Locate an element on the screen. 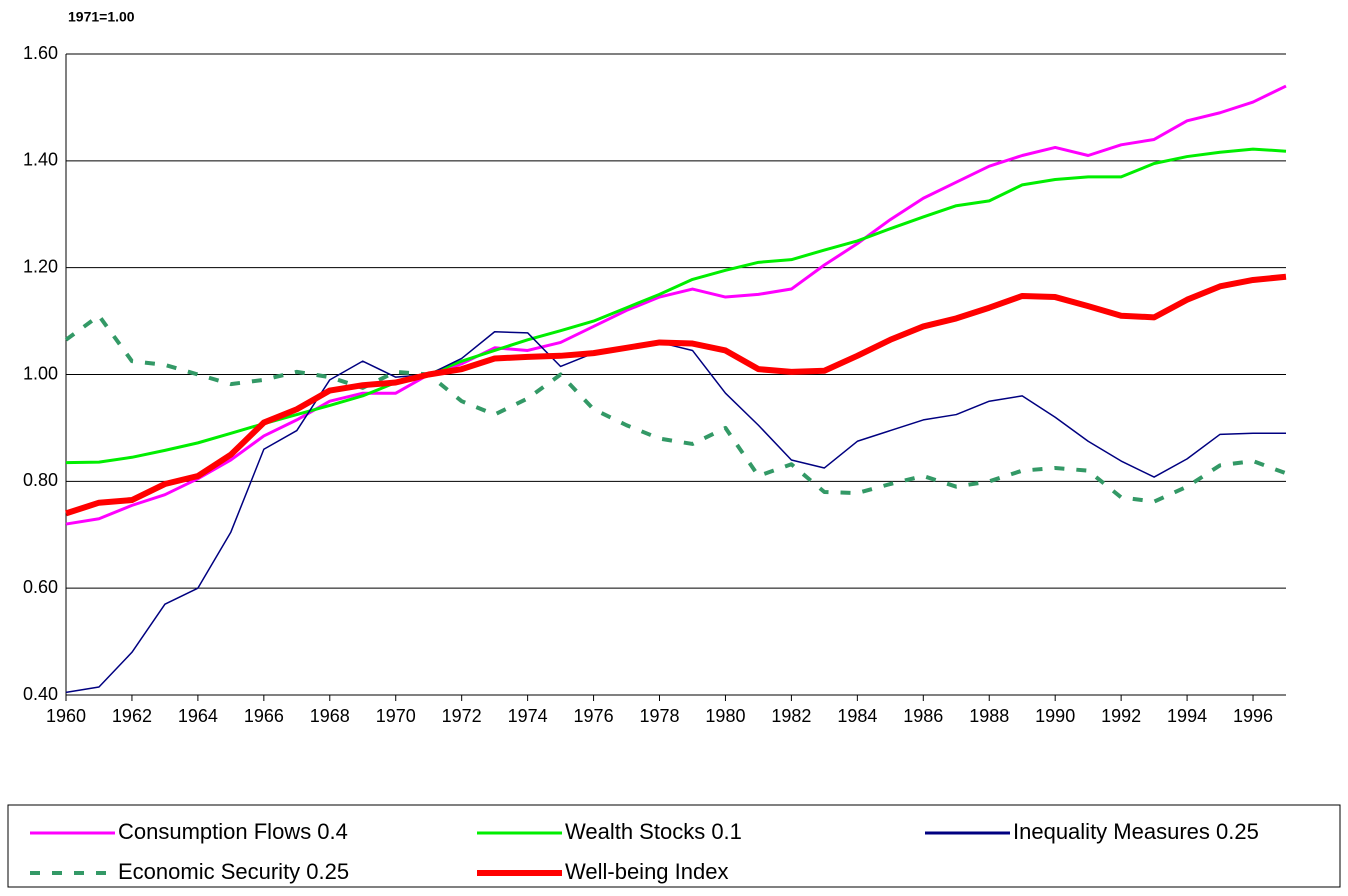 The width and height of the screenshot is (1348, 896). x-tick-label: 1990 is located at coordinates (1055, 716).